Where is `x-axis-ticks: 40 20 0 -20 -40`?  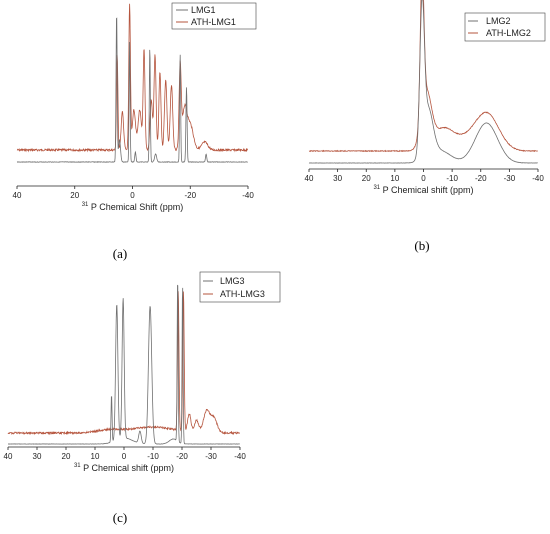 x-axis-ticks: 40 20 0 -20 -40 is located at coordinates (133, 193).